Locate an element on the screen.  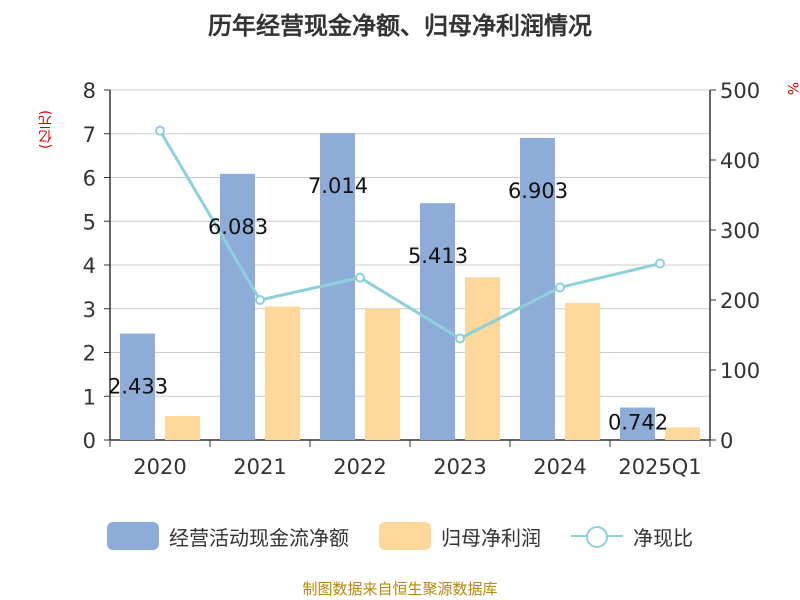
legend-swatch-cash-flow is located at coordinates (133, 536).